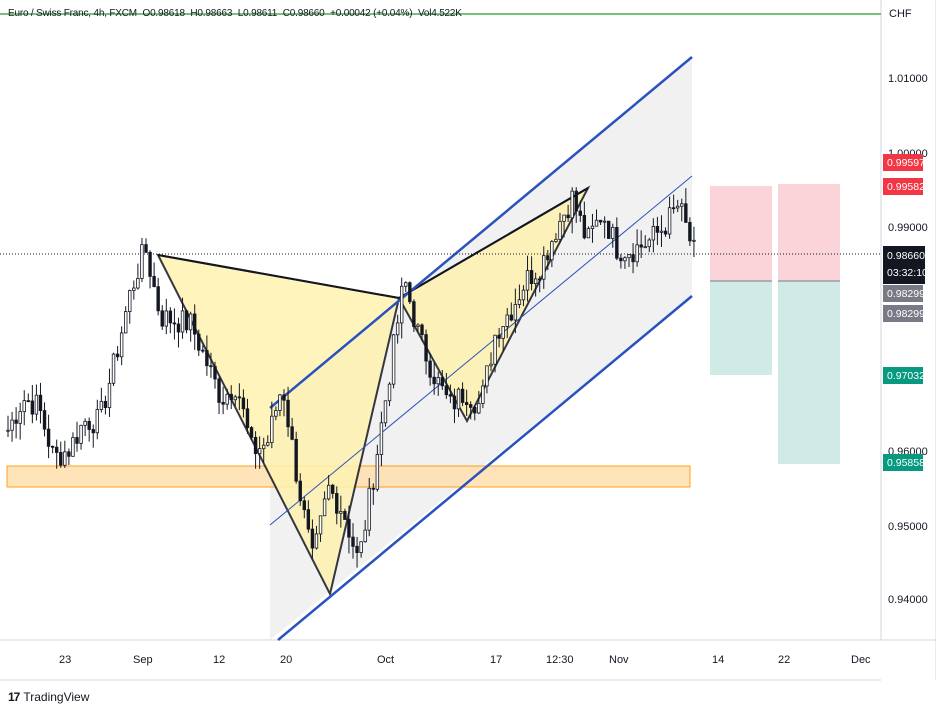  I want to click on price-tag-target-2-text: 0.95858, so click(906, 463).